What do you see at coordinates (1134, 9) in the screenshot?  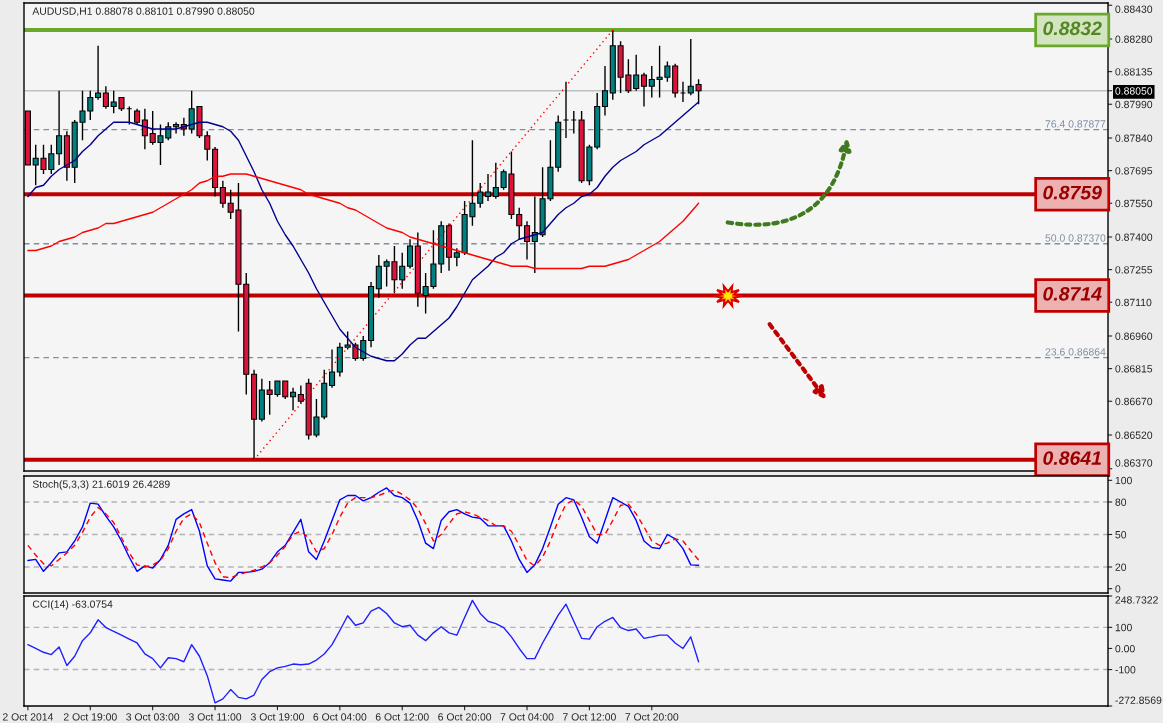 I see `y-tick-label: 0.88430` at bounding box center [1134, 9].